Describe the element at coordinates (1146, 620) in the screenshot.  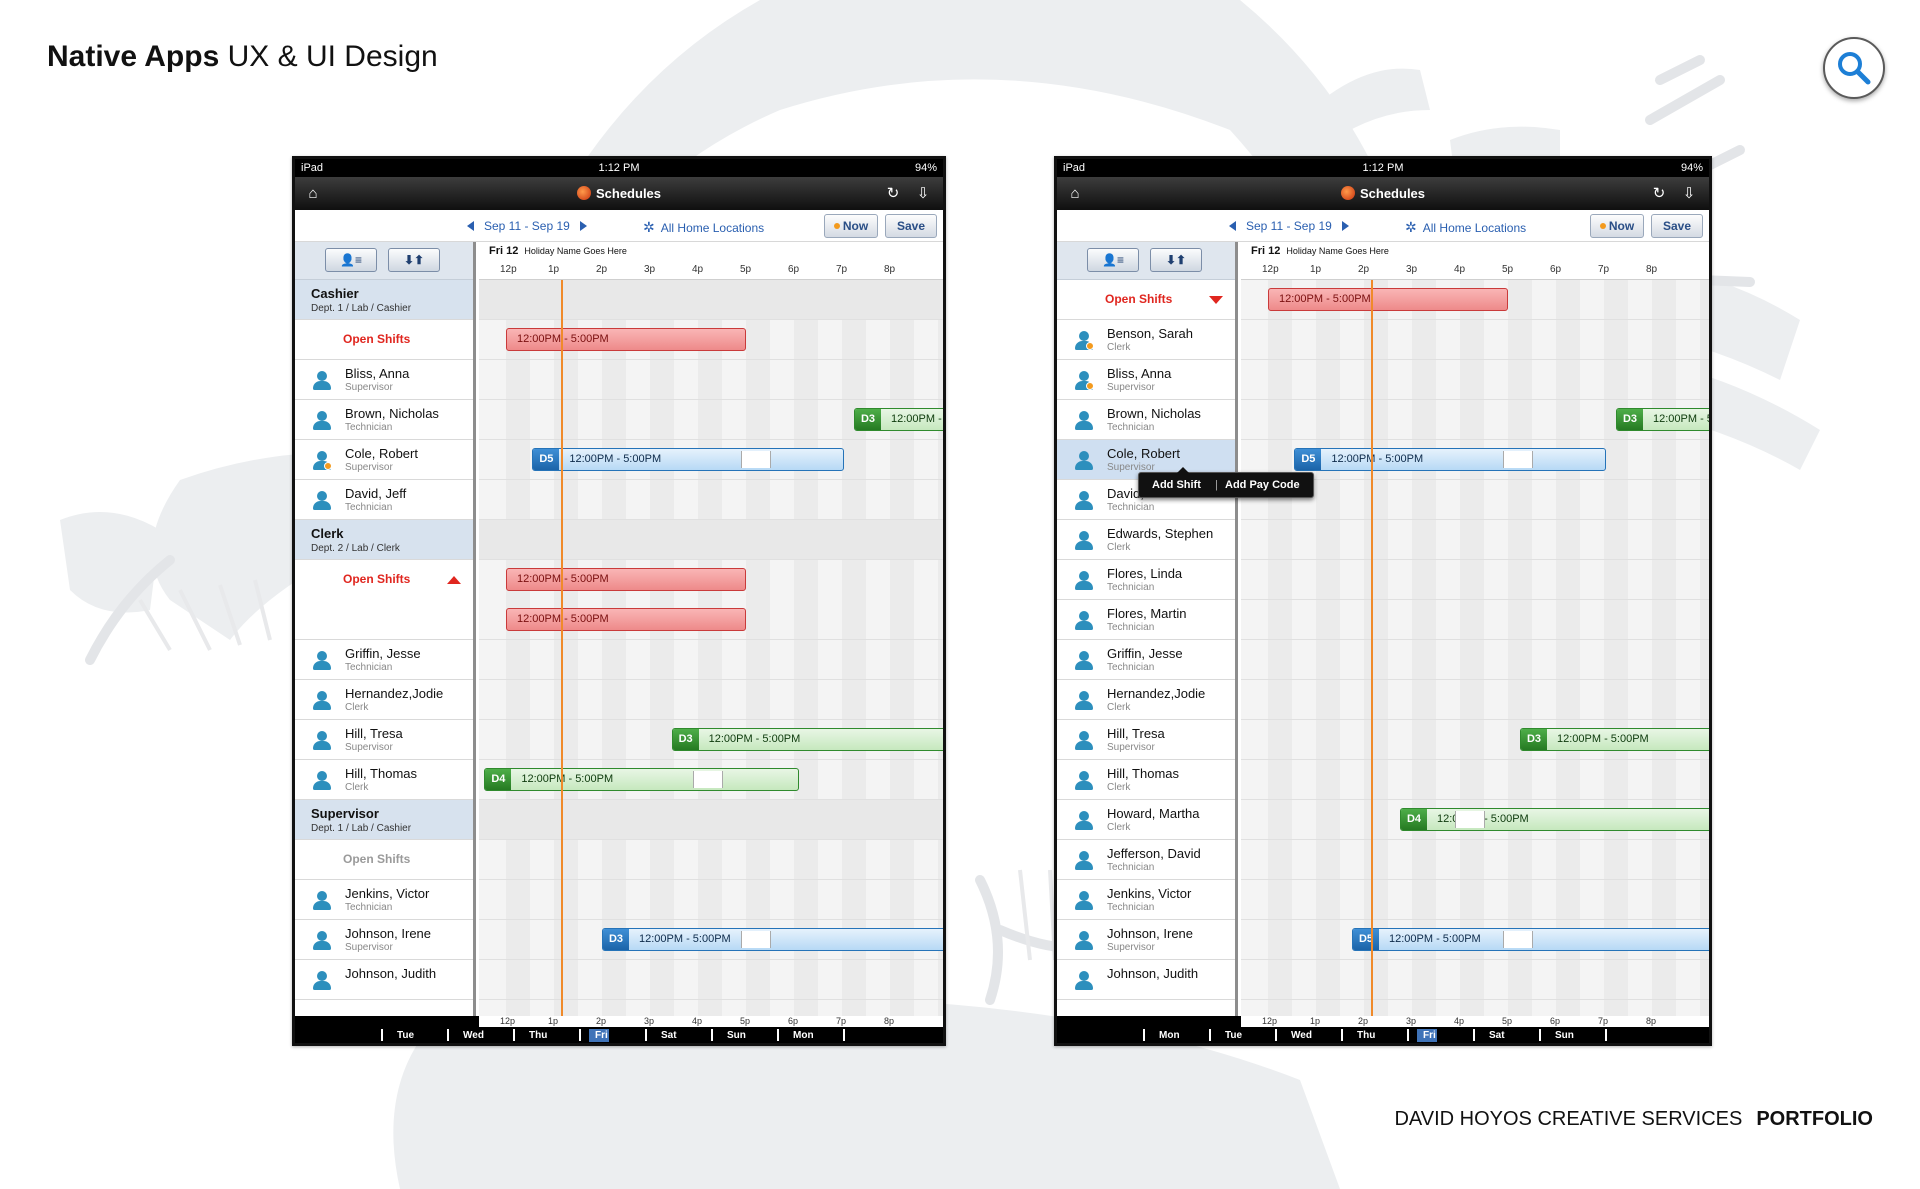
I see `employee-row: Flores, Martin Technician` at that location.